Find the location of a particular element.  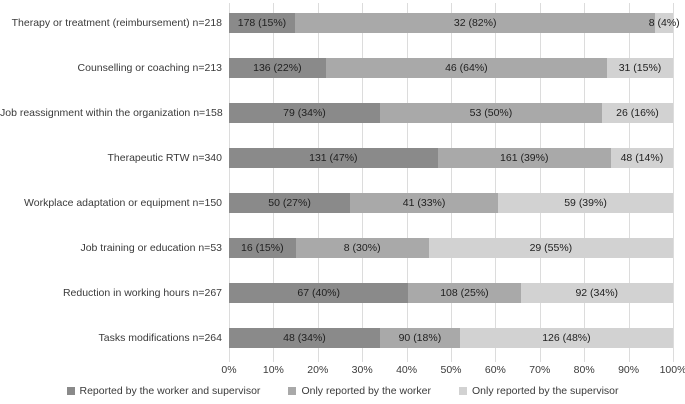

segment-supervisor-only: 92 (34%) is located at coordinates (596, 293).